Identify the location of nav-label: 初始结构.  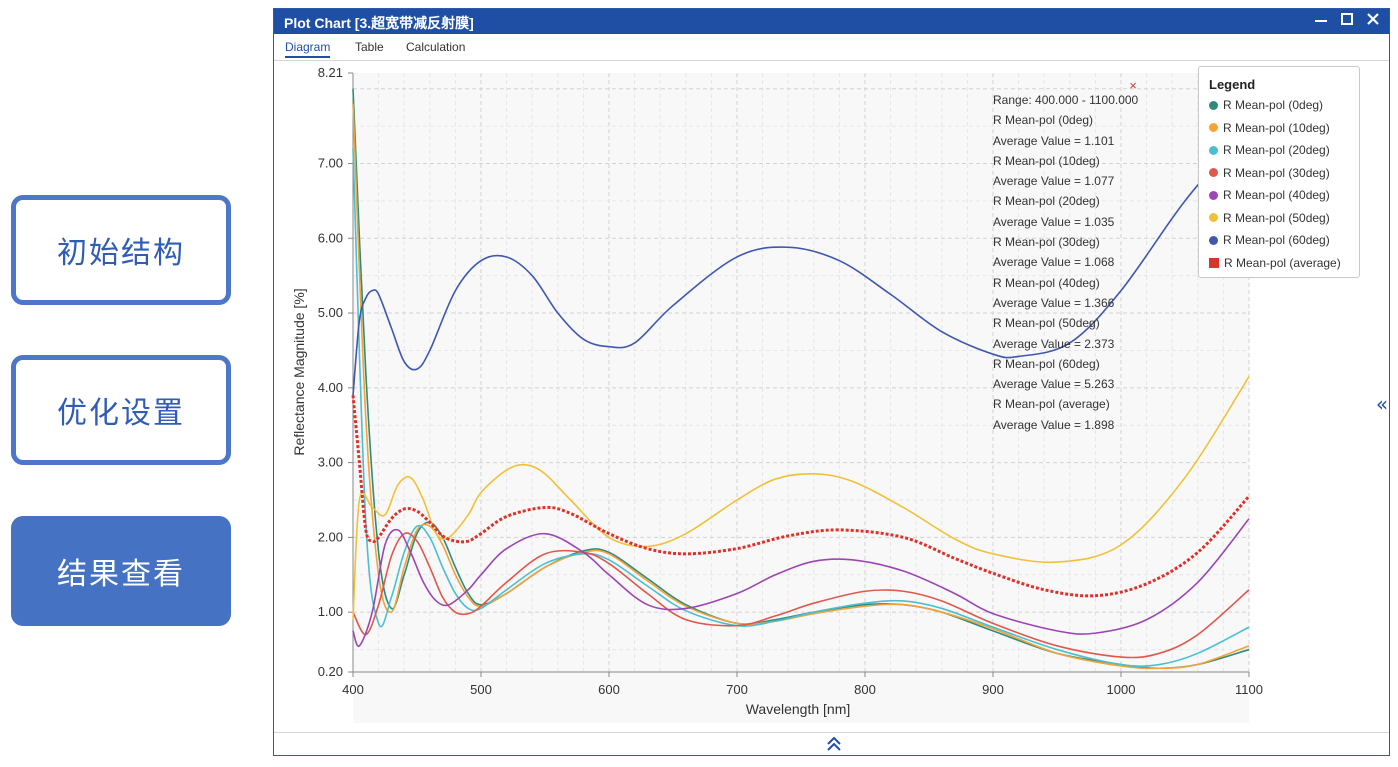
(121, 253).